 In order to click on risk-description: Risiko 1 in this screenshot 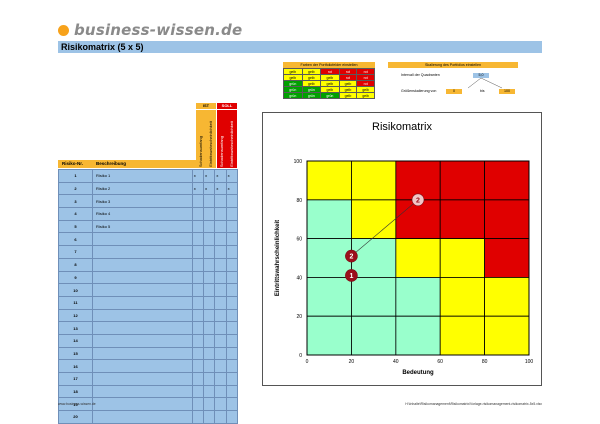, I will do `click(142, 176)`.